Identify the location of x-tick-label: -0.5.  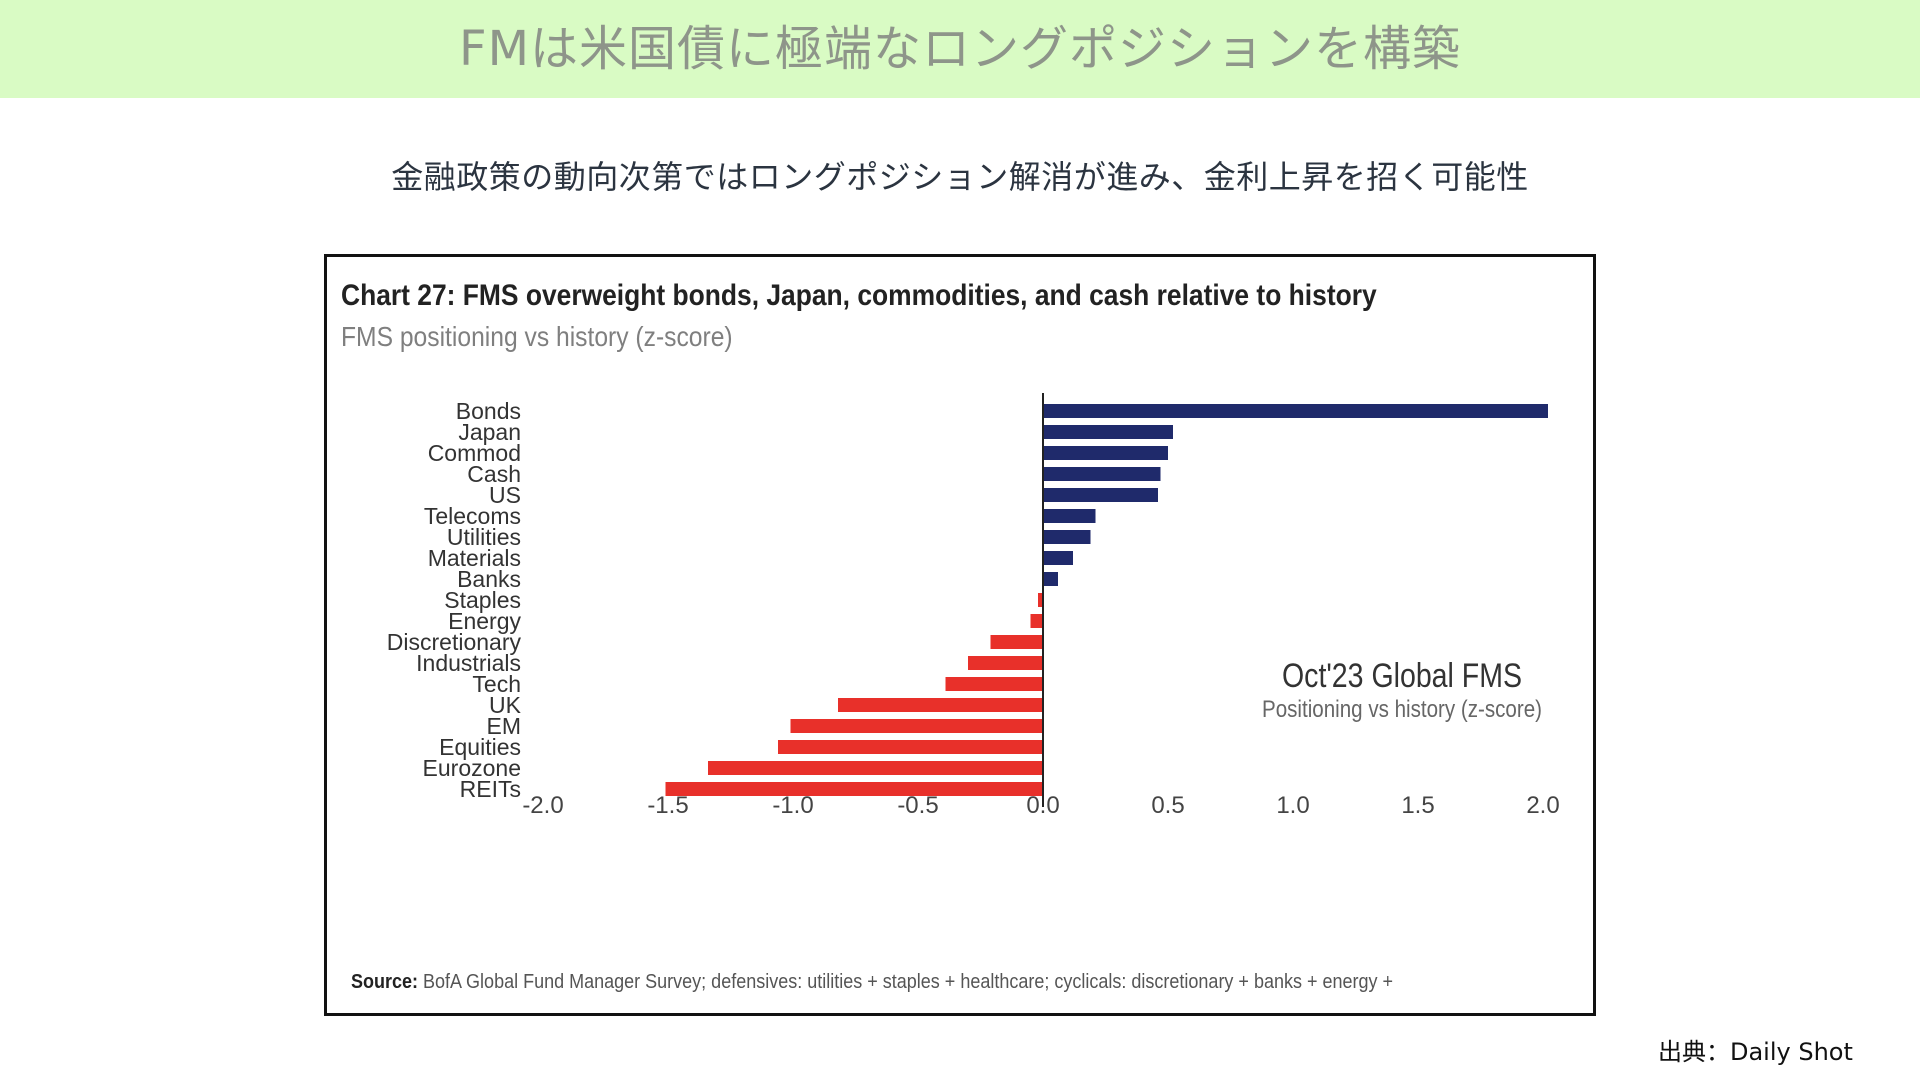
(917, 805).